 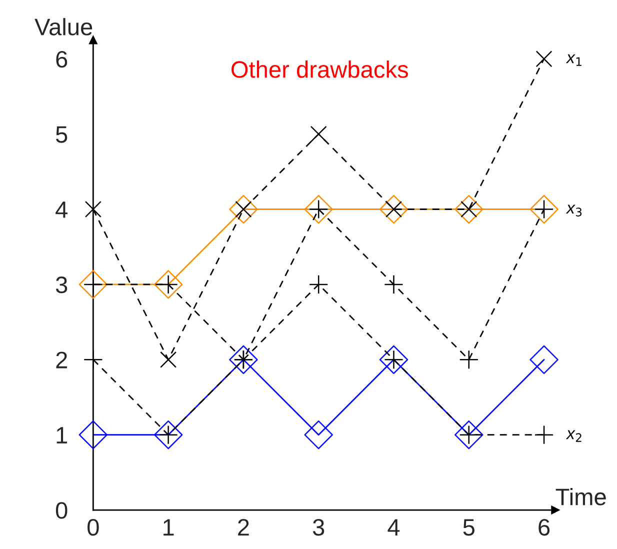 I want to click on y-tick-label: 3, so click(x=62, y=285).